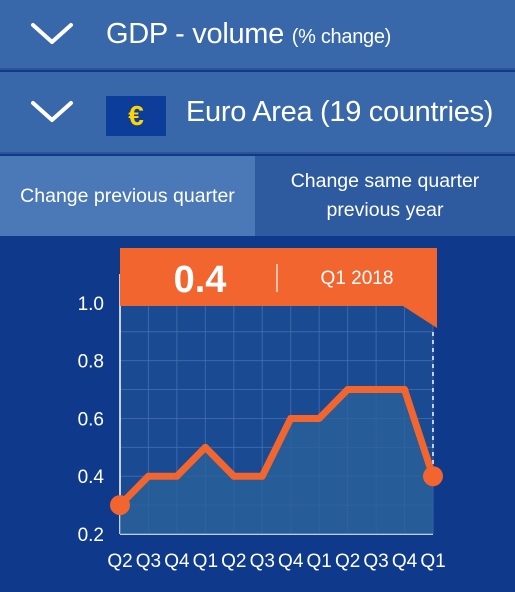 The width and height of the screenshot is (515, 592). What do you see at coordinates (278, 288) in the screenshot?
I see `value-callout: 0.4 Q1 2018` at bounding box center [278, 288].